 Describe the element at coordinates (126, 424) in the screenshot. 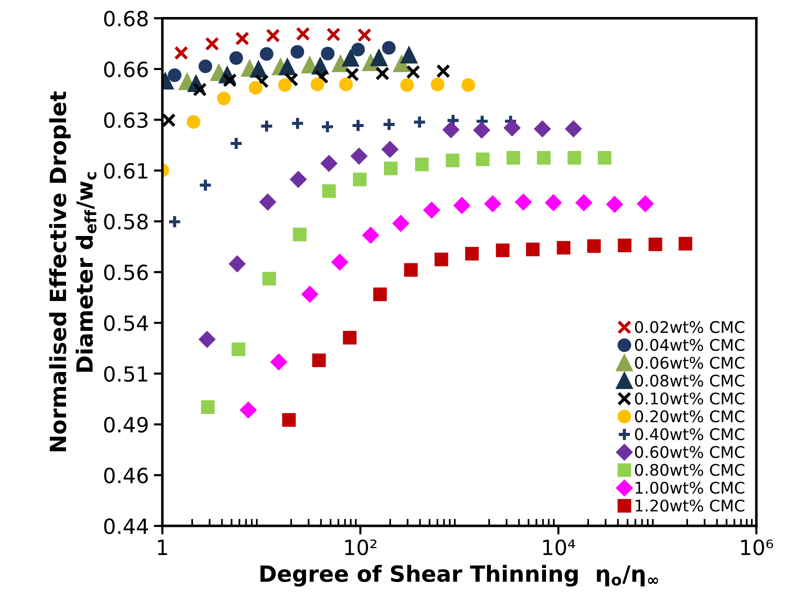

I see `y-tick-label: 0.49` at that location.